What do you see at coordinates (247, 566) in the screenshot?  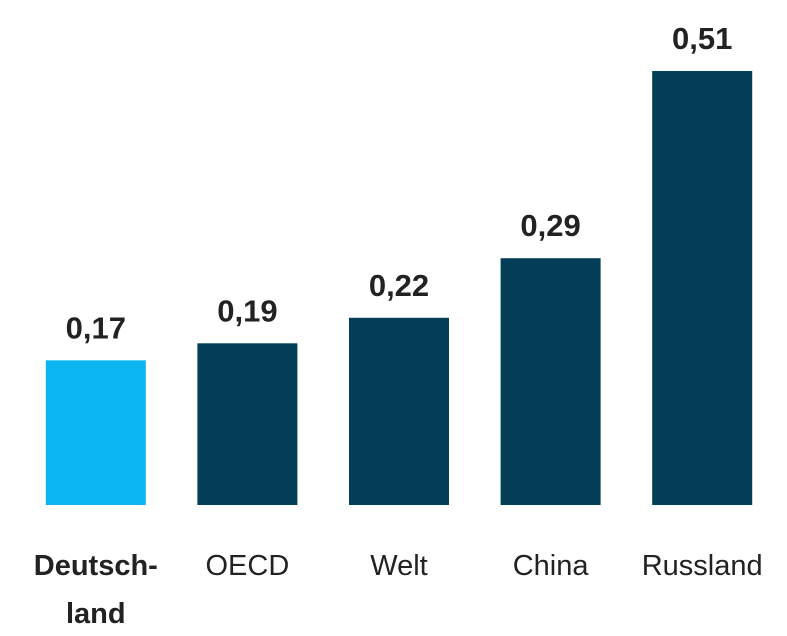 I see `x-tick-label: OECD` at bounding box center [247, 566].